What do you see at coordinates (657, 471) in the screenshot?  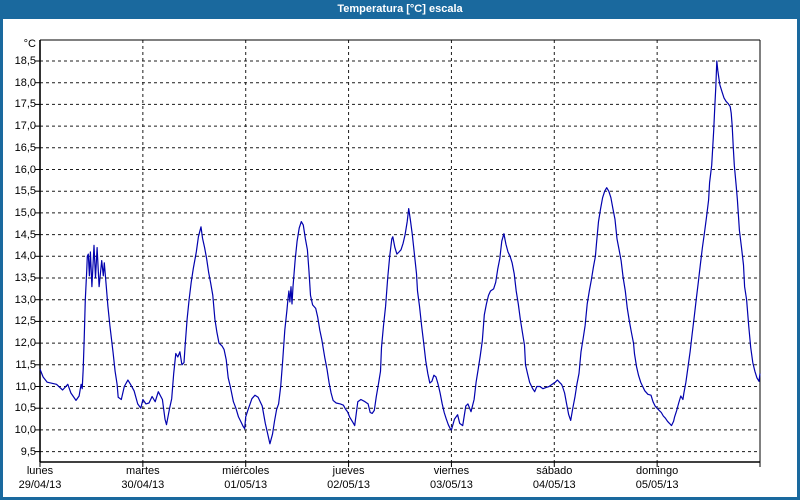 I see `x-axis-day-label: domingo` at bounding box center [657, 471].